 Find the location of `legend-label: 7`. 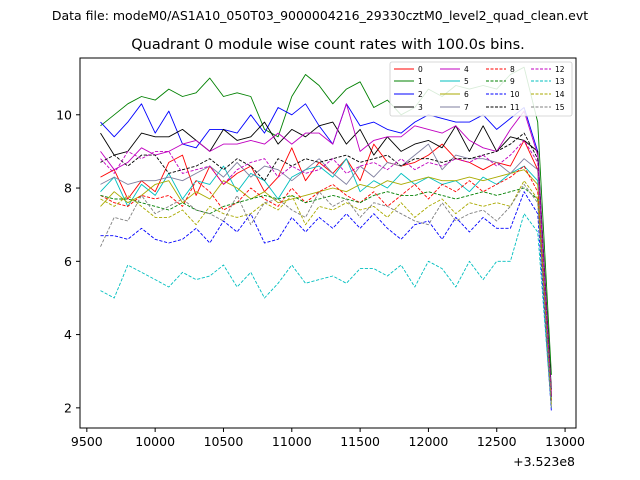

legend-label: 7 is located at coordinates (466, 107).